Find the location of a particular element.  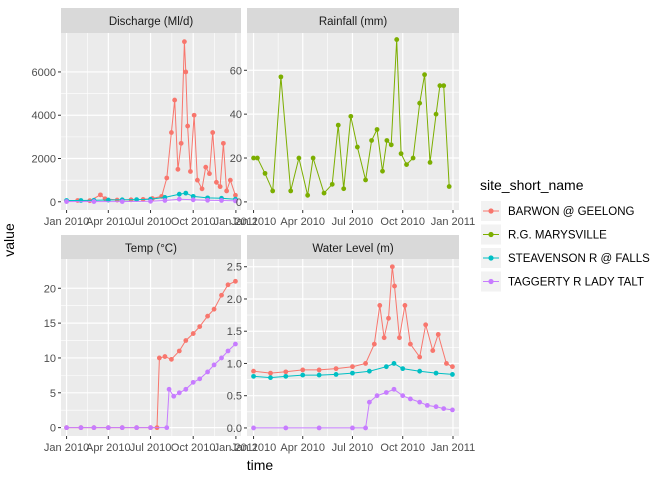

y-tick-label: 6000 is located at coordinates (44, 73).